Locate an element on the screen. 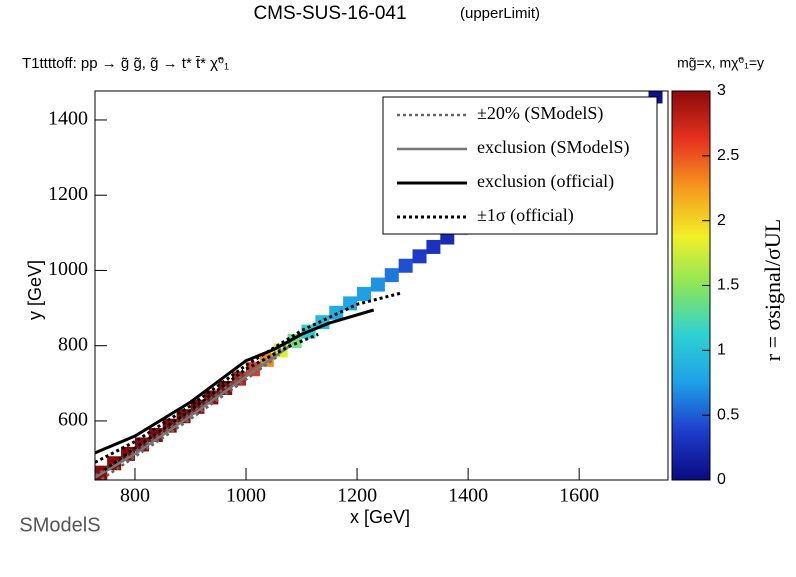 Image resolution: width=796 pixels, height=577 pixels. chart-title: CMS-SUS-16-041 is located at coordinates (329, 13).